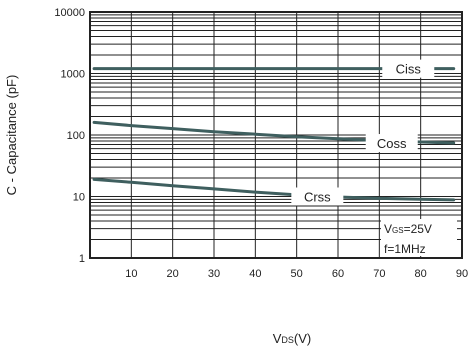 This screenshot has height=354, width=475. What do you see at coordinates (11, 135) in the screenshot?
I see `y-axis-title: C - Capacitance (pF)` at bounding box center [11, 135].